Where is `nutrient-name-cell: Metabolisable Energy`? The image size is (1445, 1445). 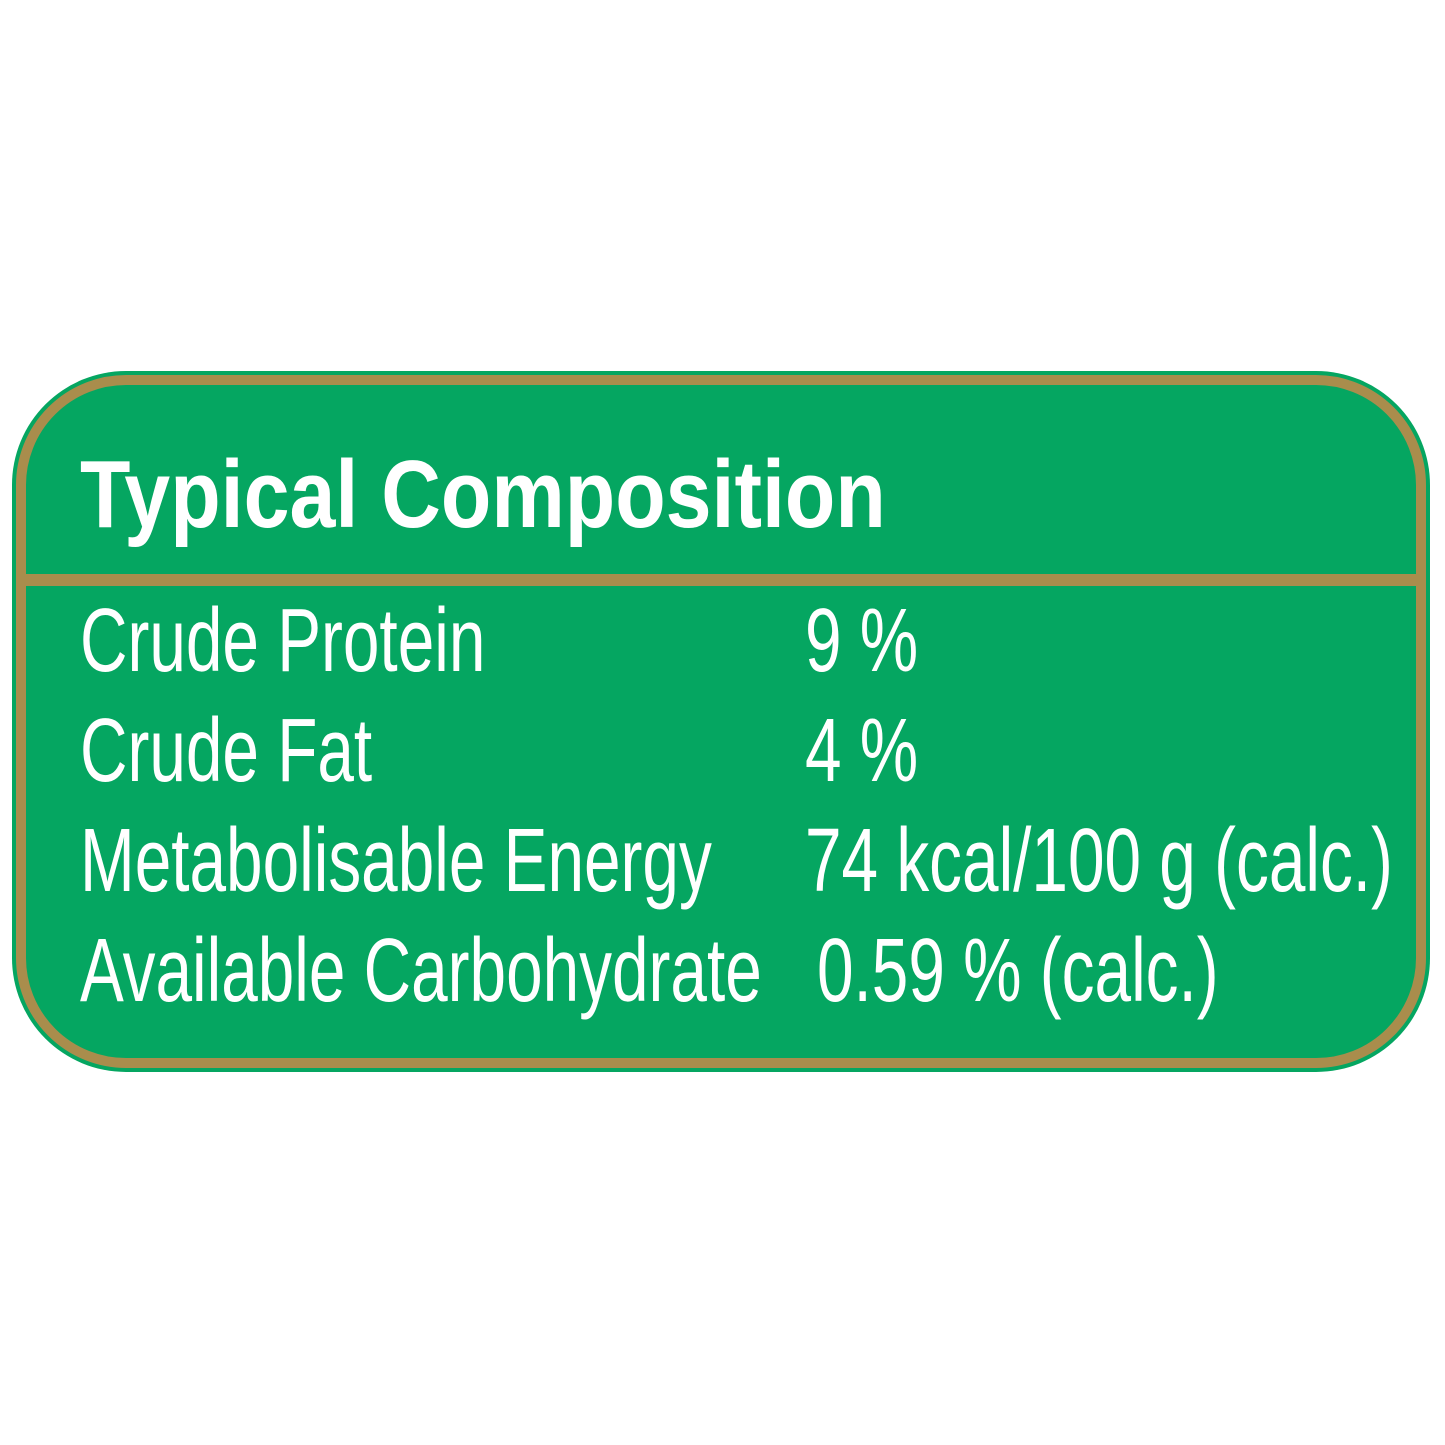
nutrient-name-cell: Metabolisable Energy is located at coordinates (442, 861).